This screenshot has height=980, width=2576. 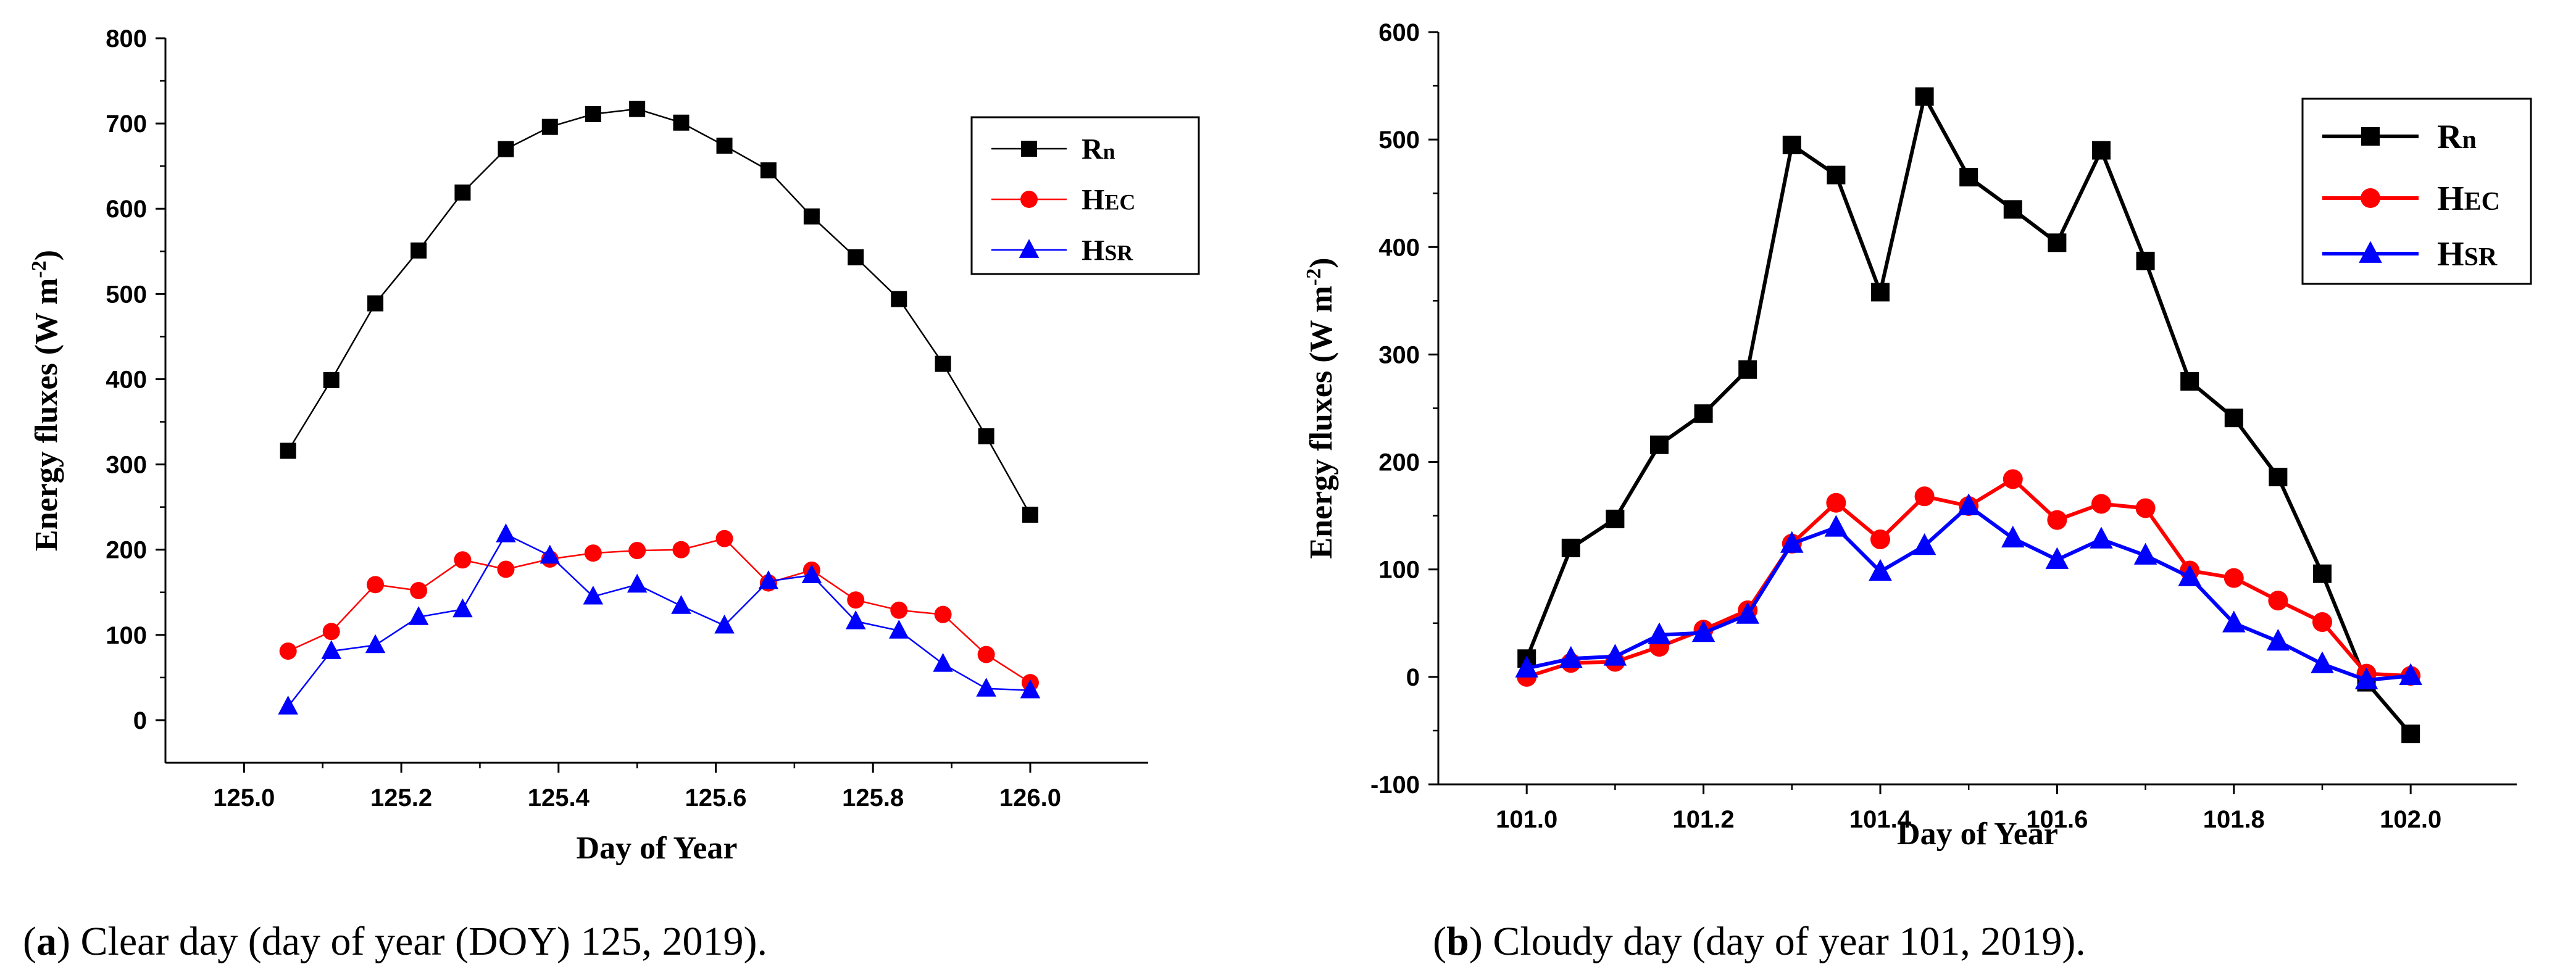 What do you see at coordinates (126, 294) in the screenshot?
I see `panel-a-y-tick-label: 500` at bounding box center [126, 294].